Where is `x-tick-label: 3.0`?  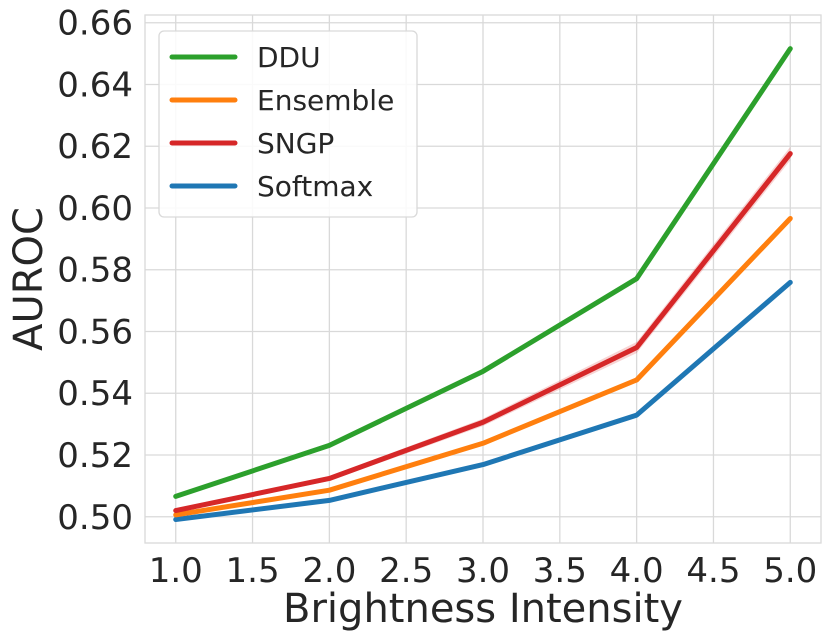 x-tick-label: 3.0 is located at coordinates (483, 571).